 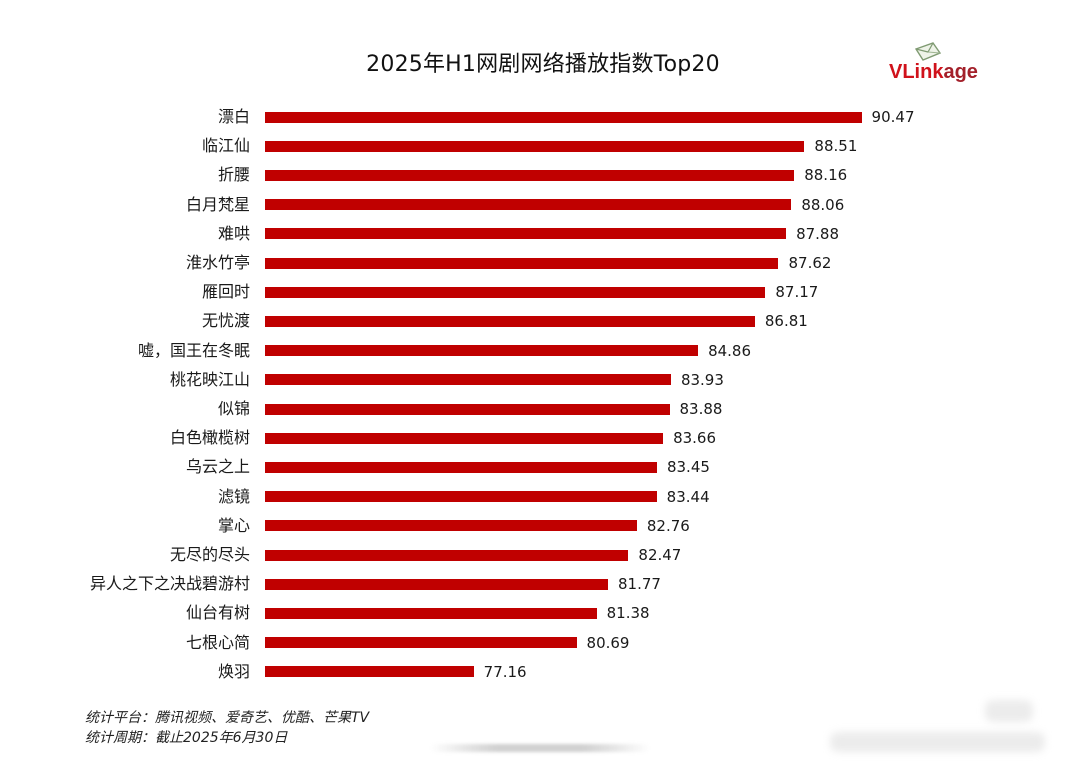 What do you see at coordinates (217, 613) in the screenshot?
I see `category-label: 仙台有树` at bounding box center [217, 613].